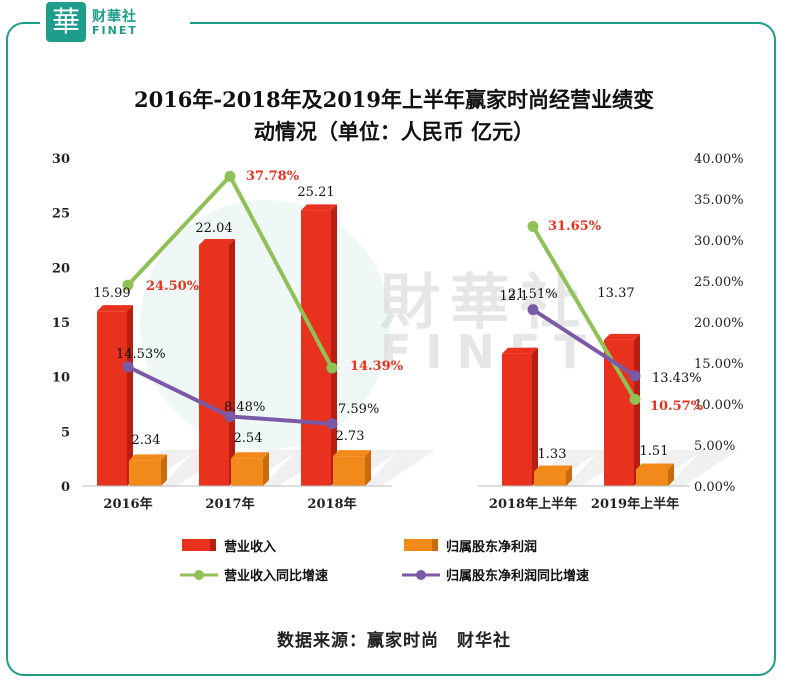  I want to click on profit-data-label: 1.51, so click(654, 451).